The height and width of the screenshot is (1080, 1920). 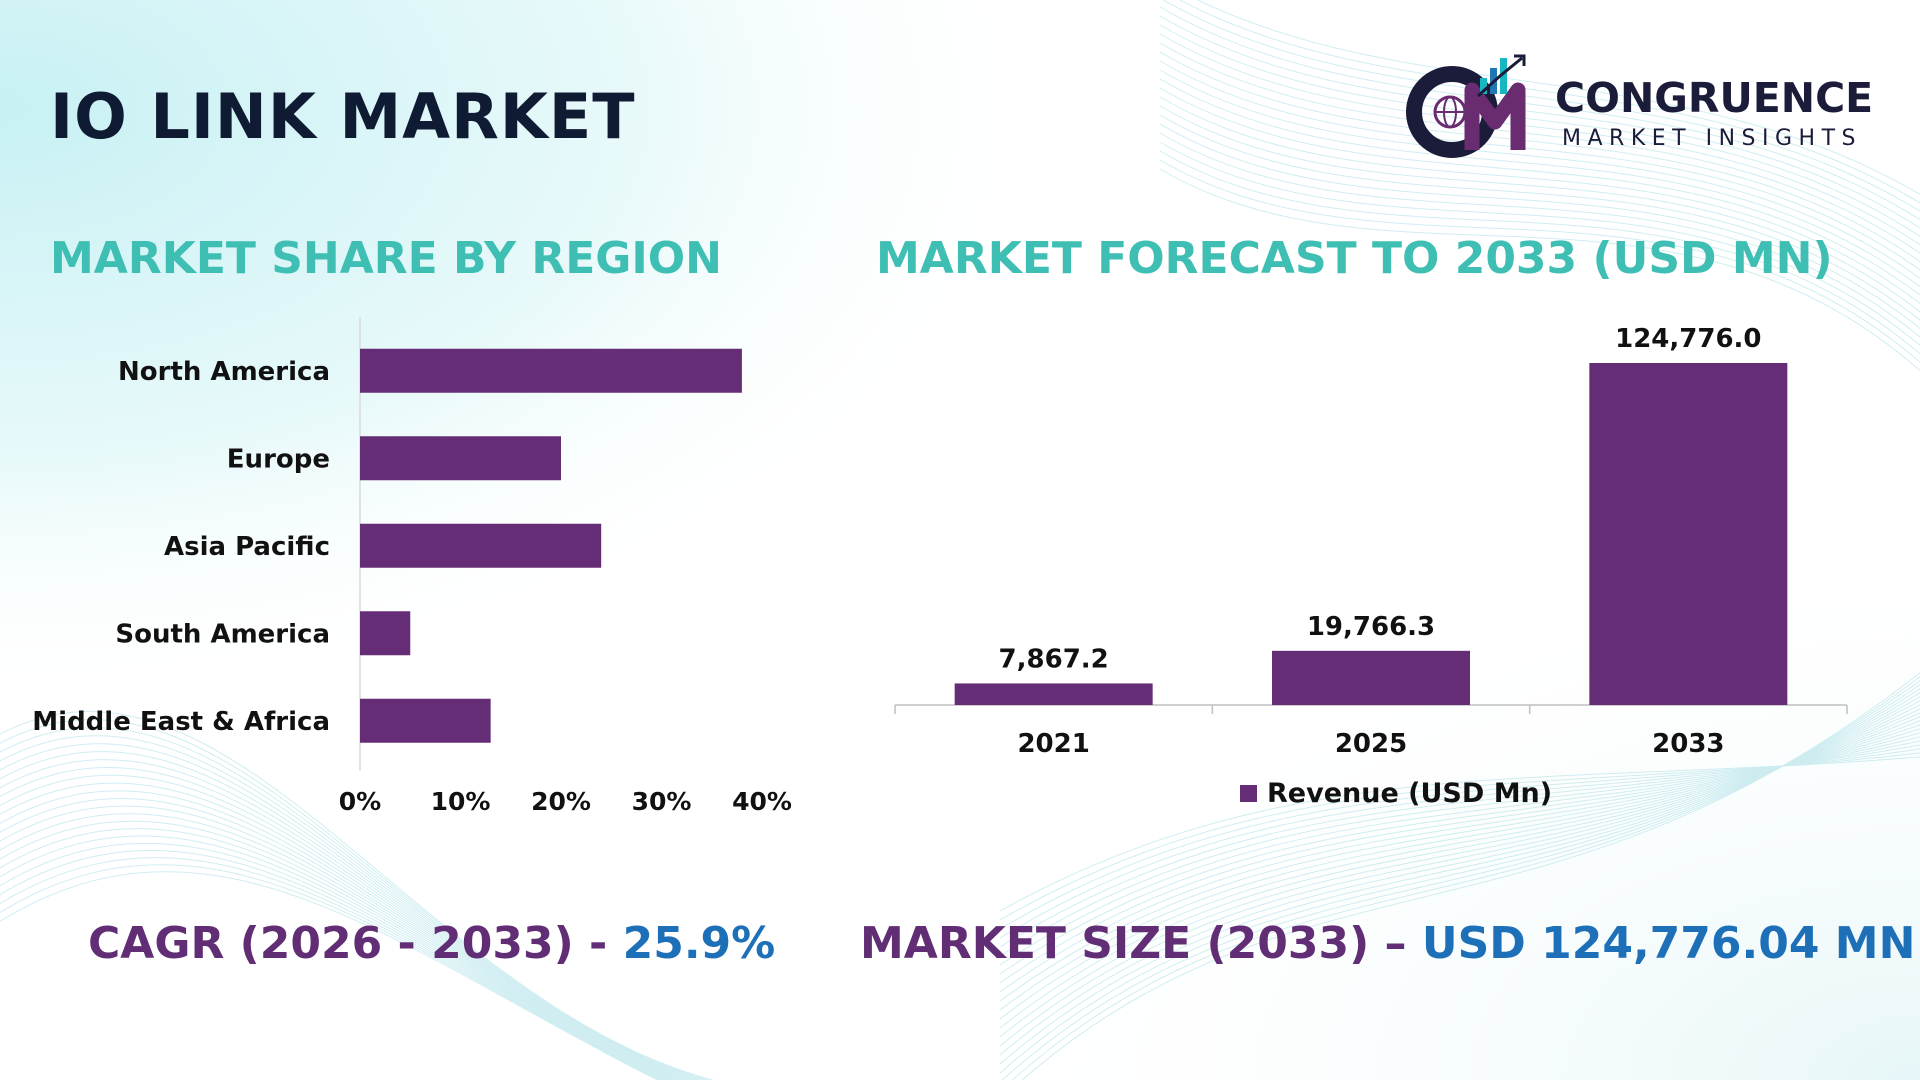 I want to click on market-size-stat: MARKET SIZE (2033) – USD 124,776.04 MN, so click(x=1387, y=943).